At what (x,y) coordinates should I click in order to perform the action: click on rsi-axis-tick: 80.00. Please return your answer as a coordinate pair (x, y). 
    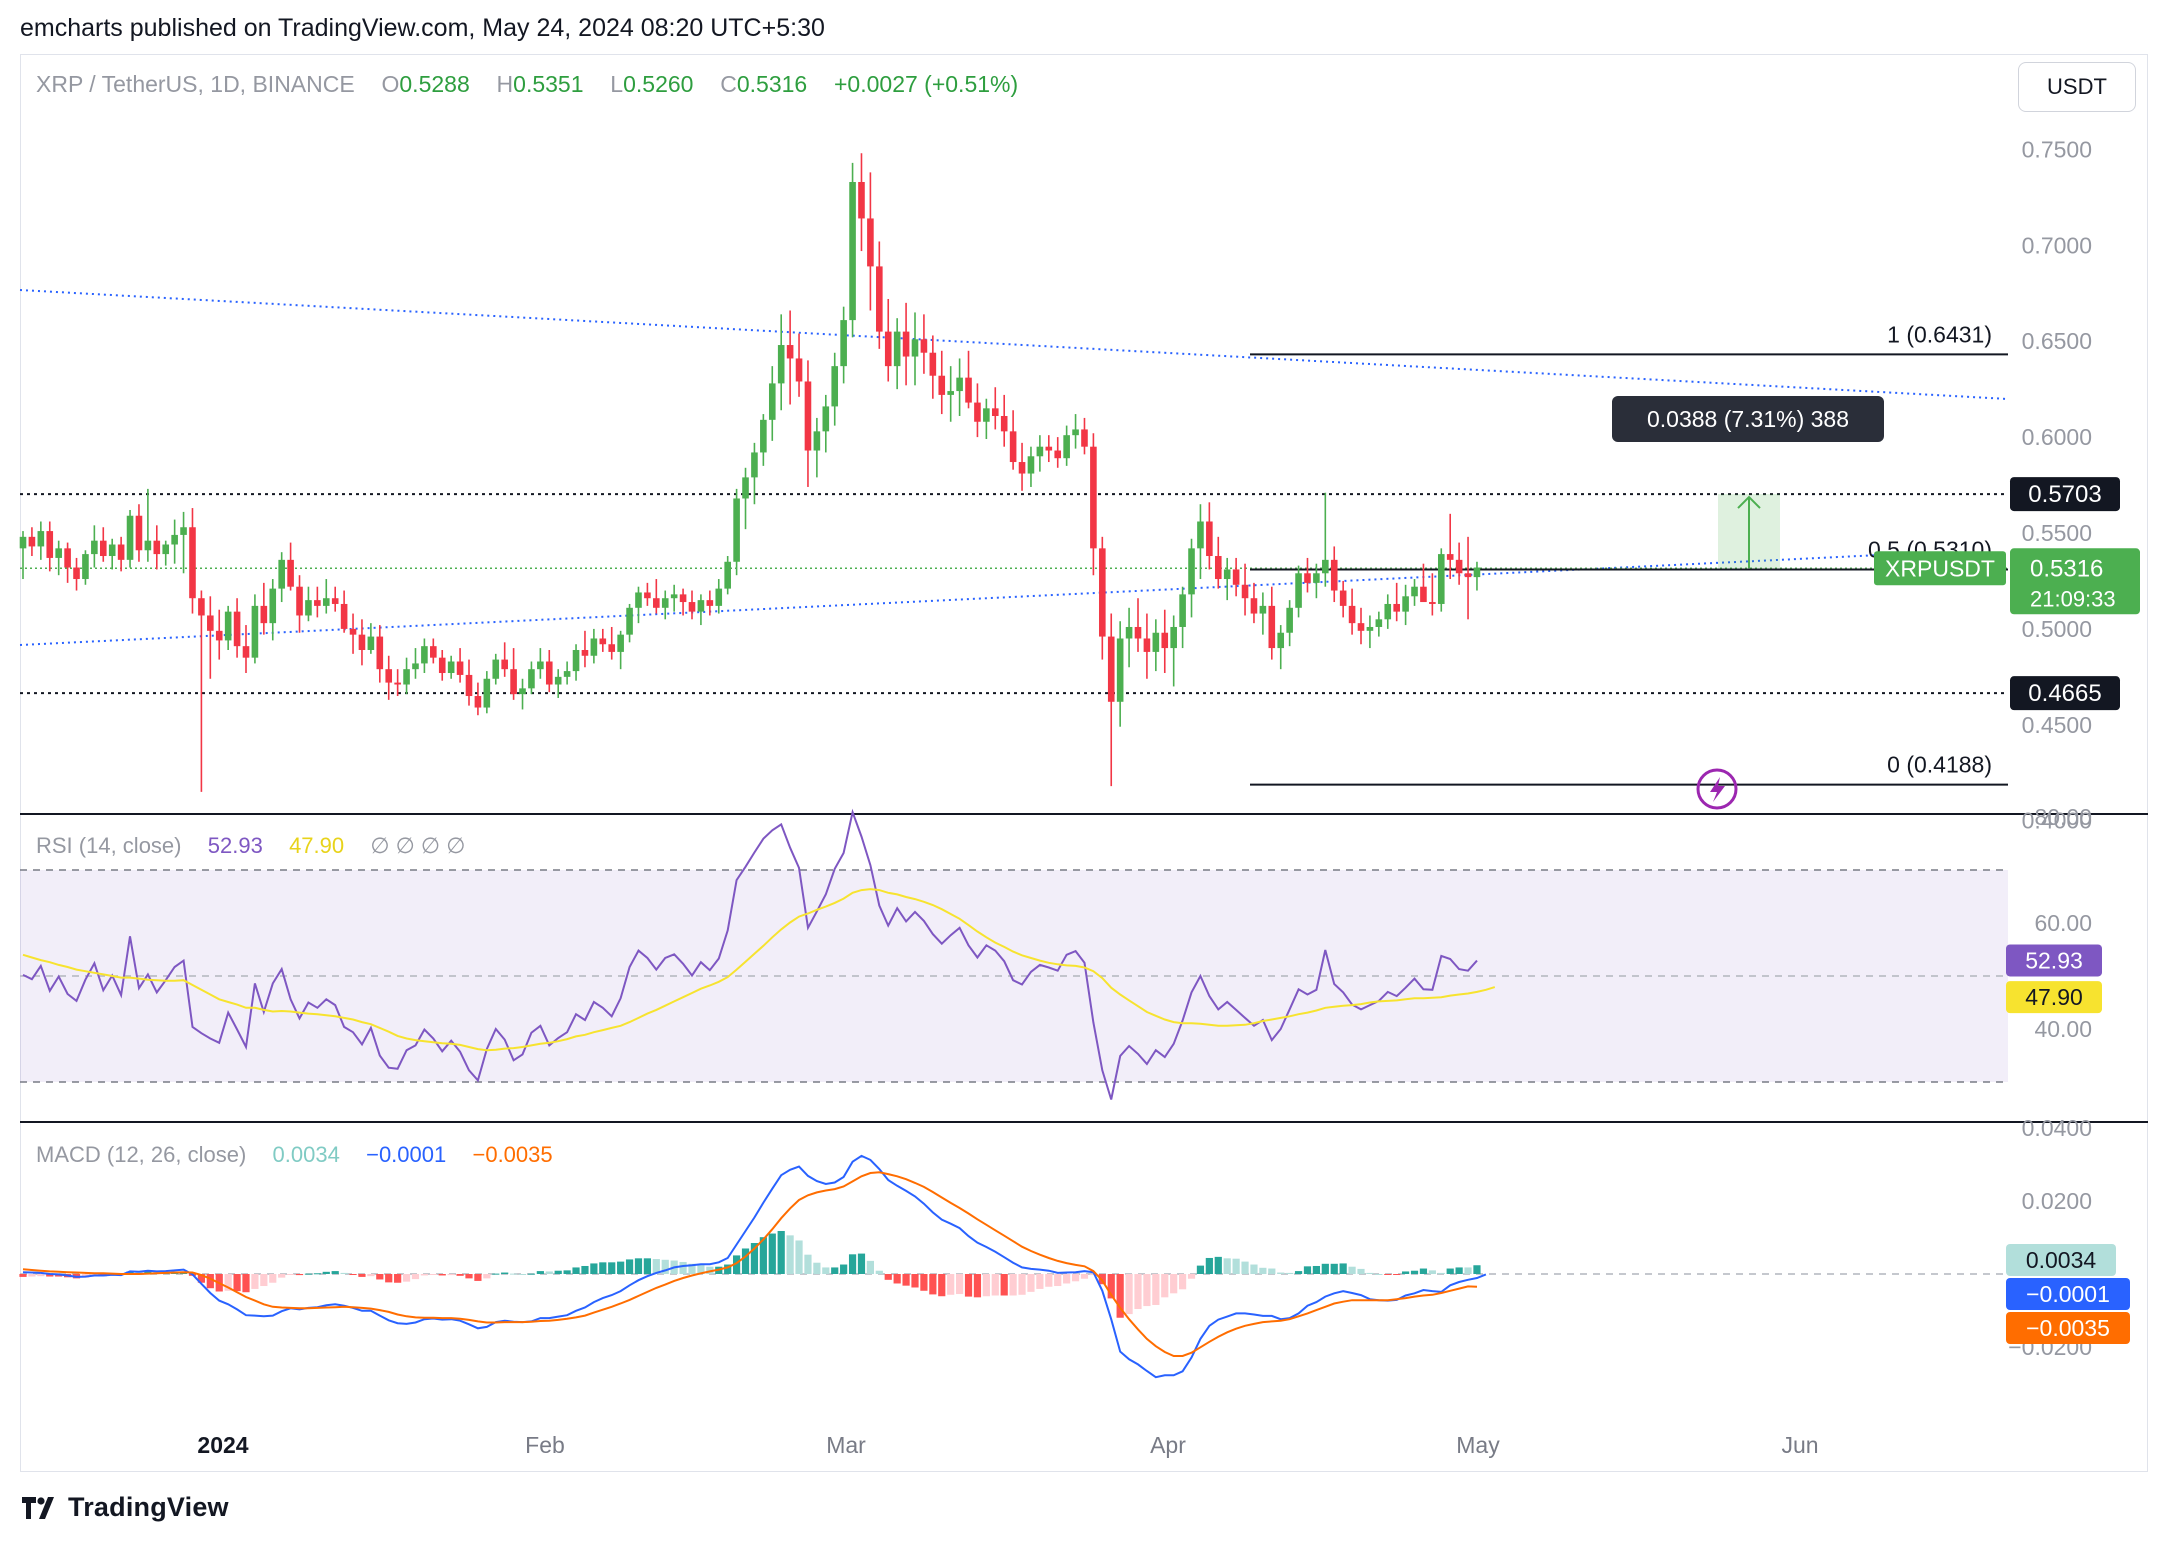
    Looking at the image, I should click on (2063, 817).